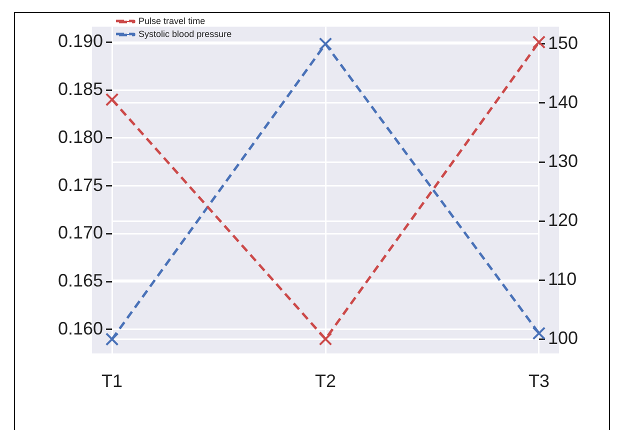 Image resolution: width=628 pixels, height=432 pixels. I want to click on x-tick-label: T2, so click(325, 381).